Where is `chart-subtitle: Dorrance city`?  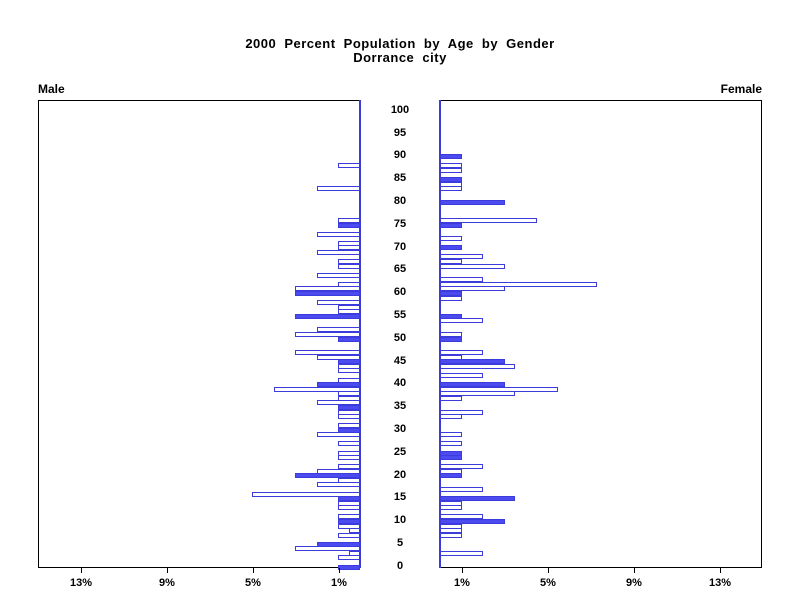 chart-subtitle: Dorrance city is located at coordinates (400, 57).